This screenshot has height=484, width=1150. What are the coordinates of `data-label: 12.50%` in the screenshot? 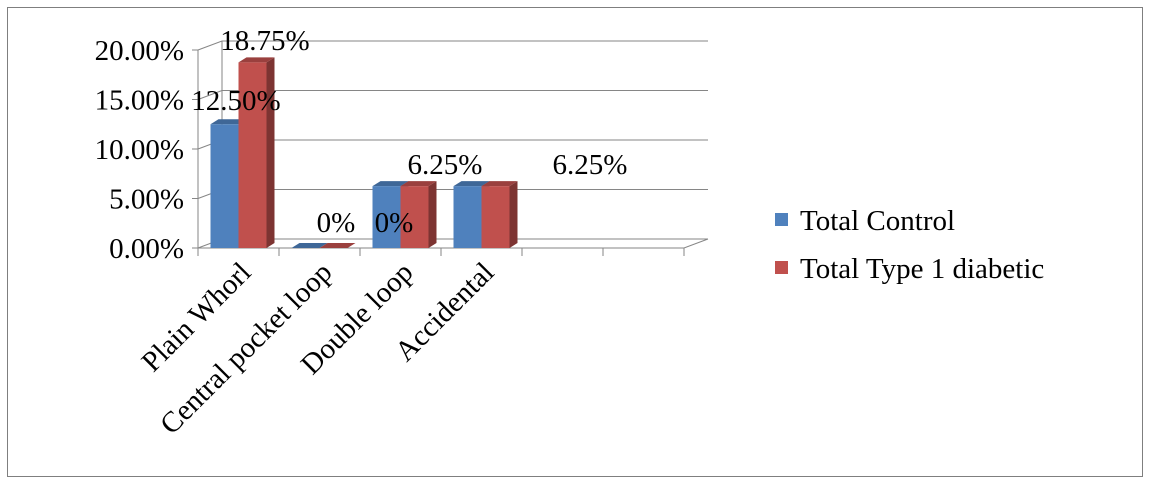 It's located at (235, 101).